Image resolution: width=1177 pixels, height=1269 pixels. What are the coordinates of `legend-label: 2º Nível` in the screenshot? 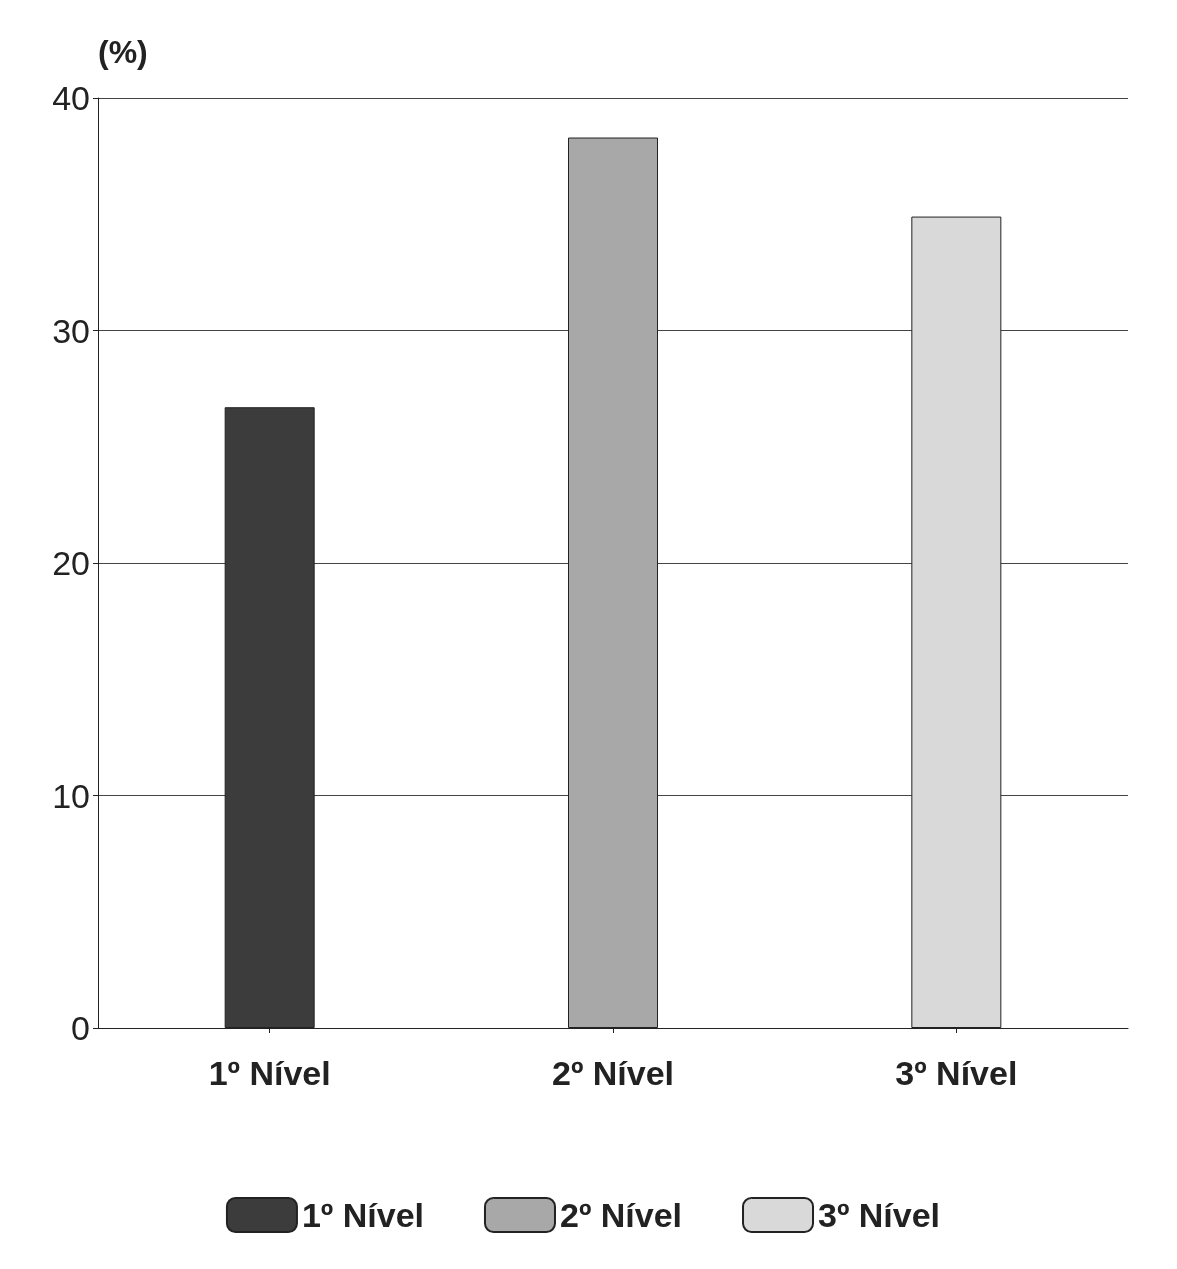 It's located at (621, 1215).